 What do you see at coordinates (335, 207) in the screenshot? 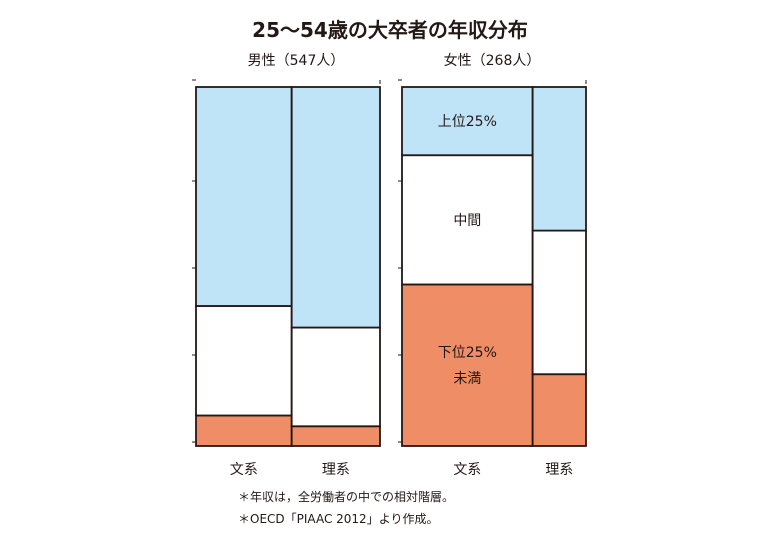
I see `segment-top-male-science` at bounding box center [335, 207].